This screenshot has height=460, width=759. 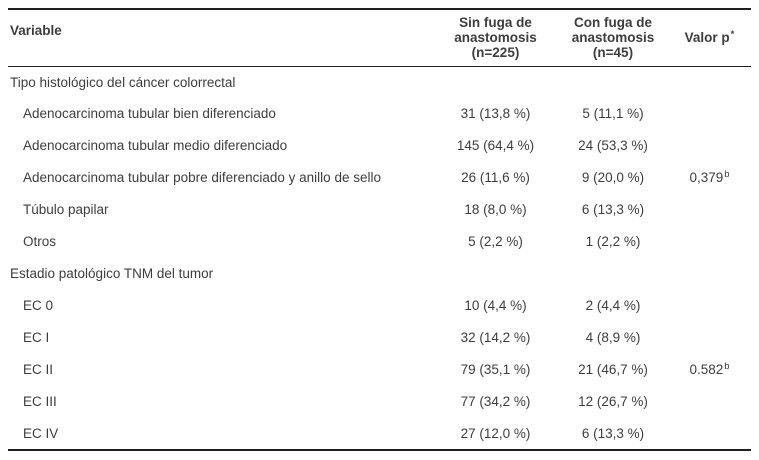 What do you see at coordinates (495, 433) in the screenshot?
I see `cell-sin-fuga: 27 (12,0 %)` at bounding box center [495, 433].